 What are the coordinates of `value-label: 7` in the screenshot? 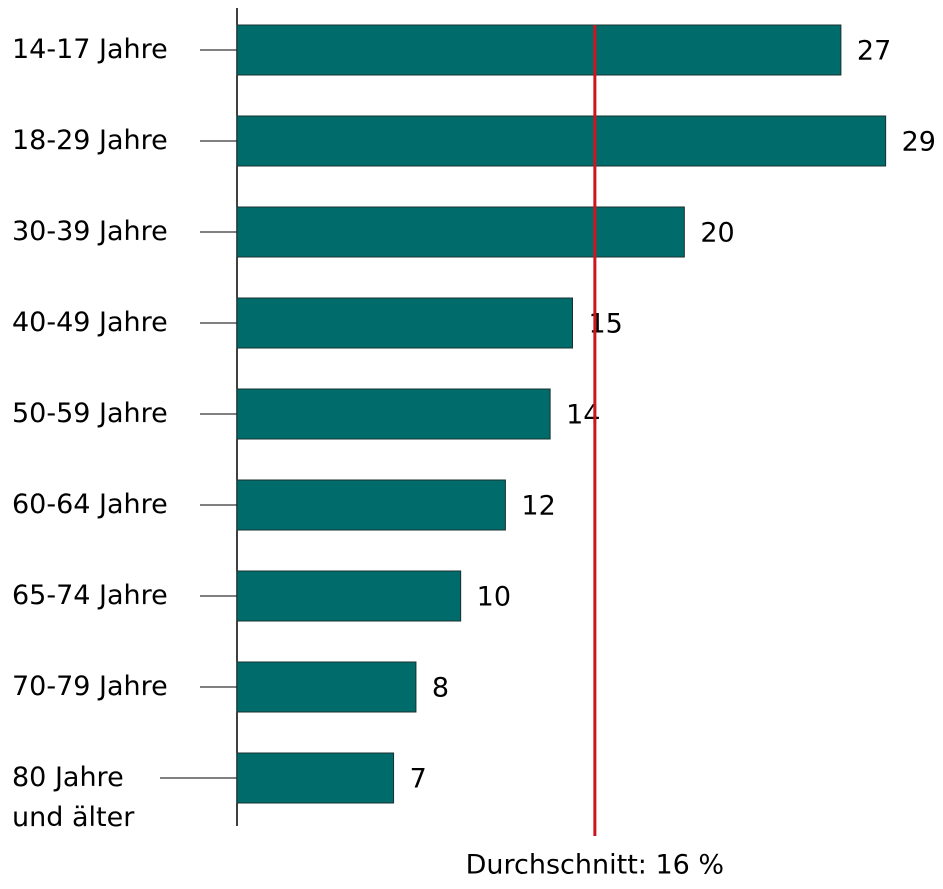 It's located at (418, 779).